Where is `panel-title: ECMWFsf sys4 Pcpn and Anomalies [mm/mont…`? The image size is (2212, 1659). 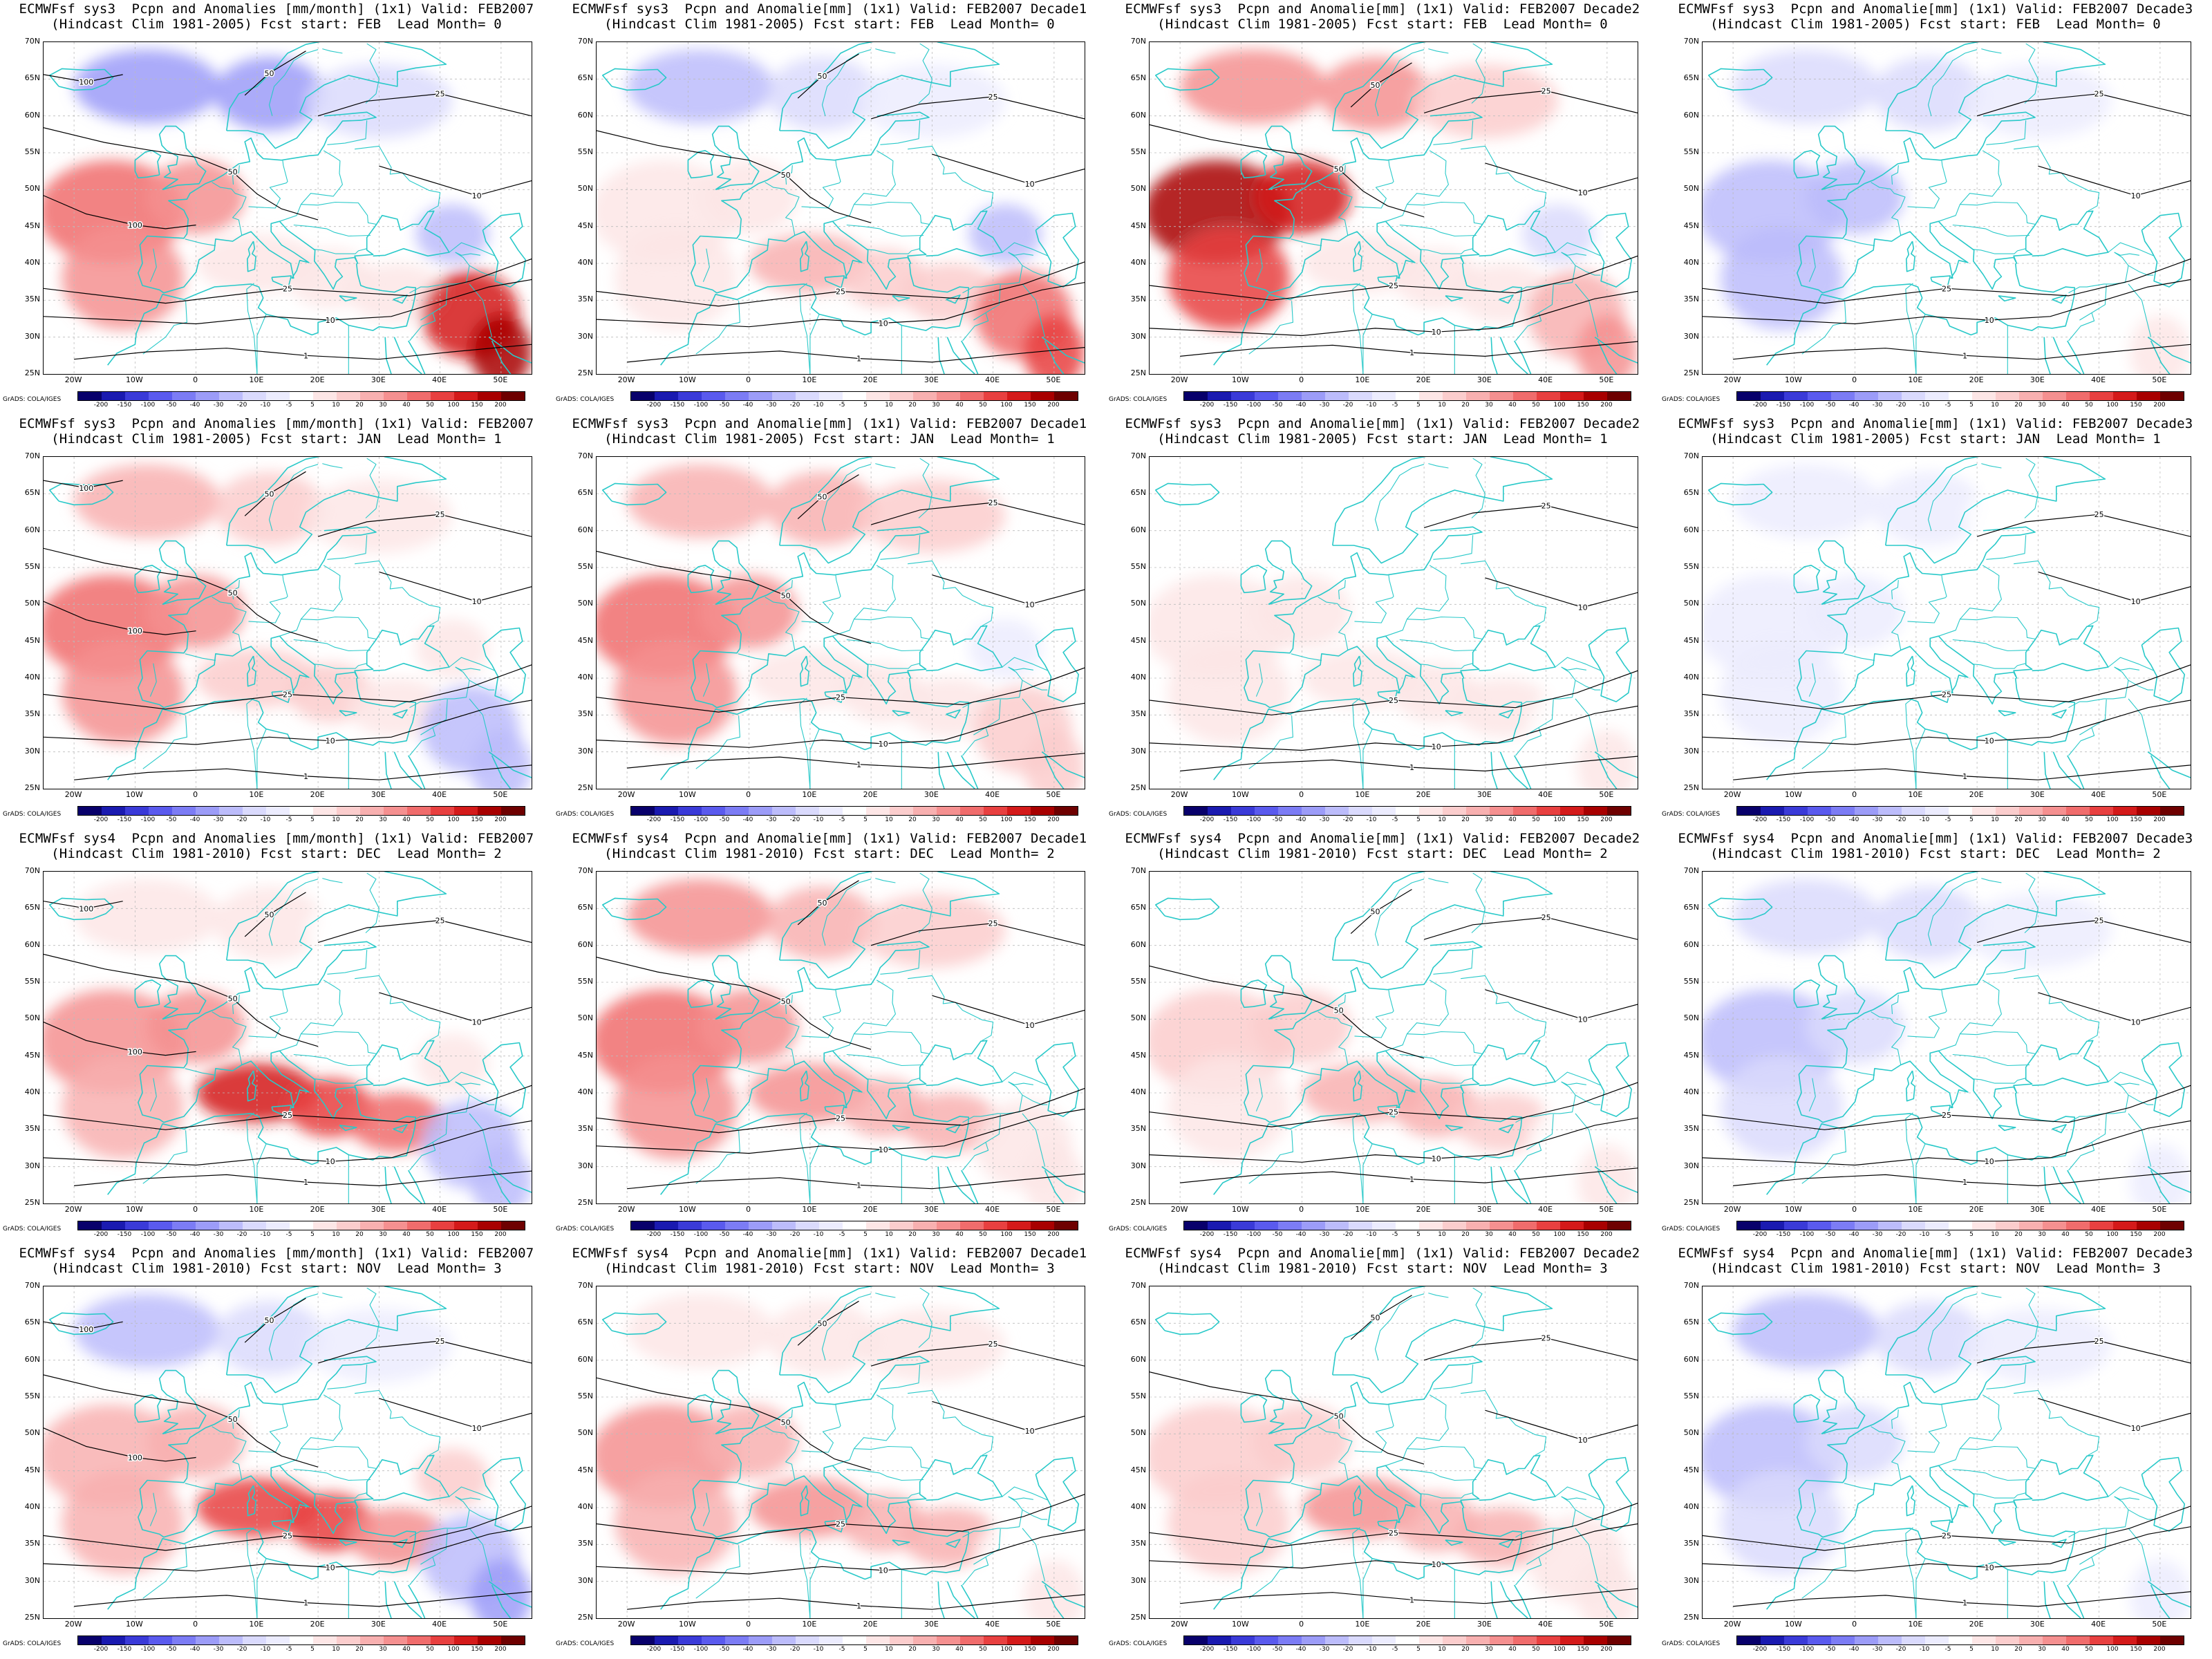
panel-title: ECMWFsf sys4 Pcpn and Anomalies [mm/mont… is located at coordinates (276, 846).